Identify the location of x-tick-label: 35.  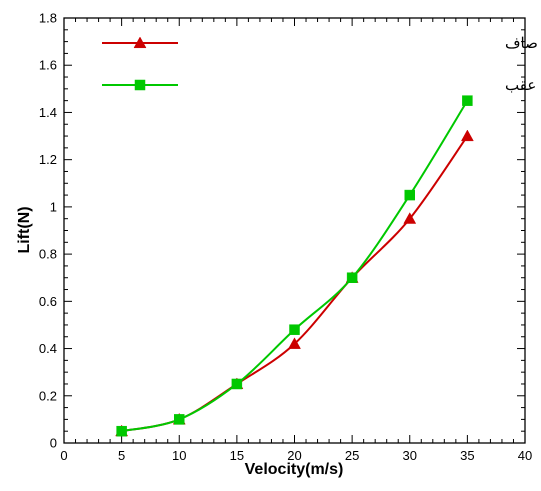
(467, 455).